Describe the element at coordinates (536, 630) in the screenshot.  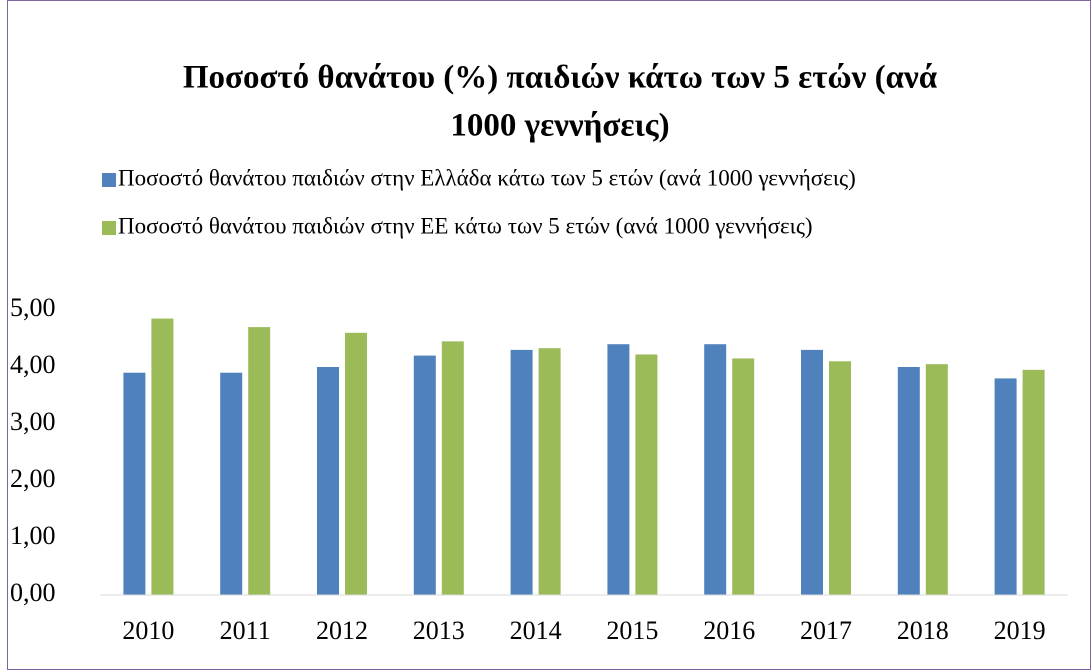
I see `x-tick-label: 2014` at that location.